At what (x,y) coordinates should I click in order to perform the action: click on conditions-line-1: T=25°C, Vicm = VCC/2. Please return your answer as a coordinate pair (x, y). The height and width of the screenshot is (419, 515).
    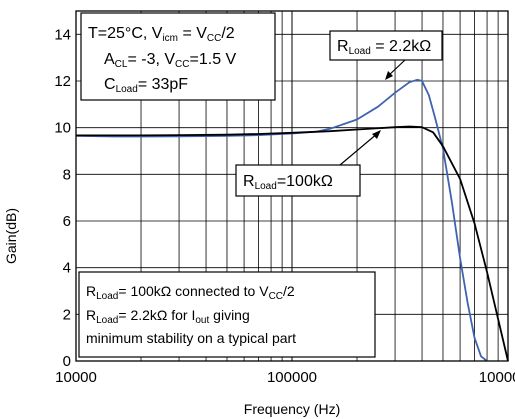
    Looking at the image, I should click on (161, 34).